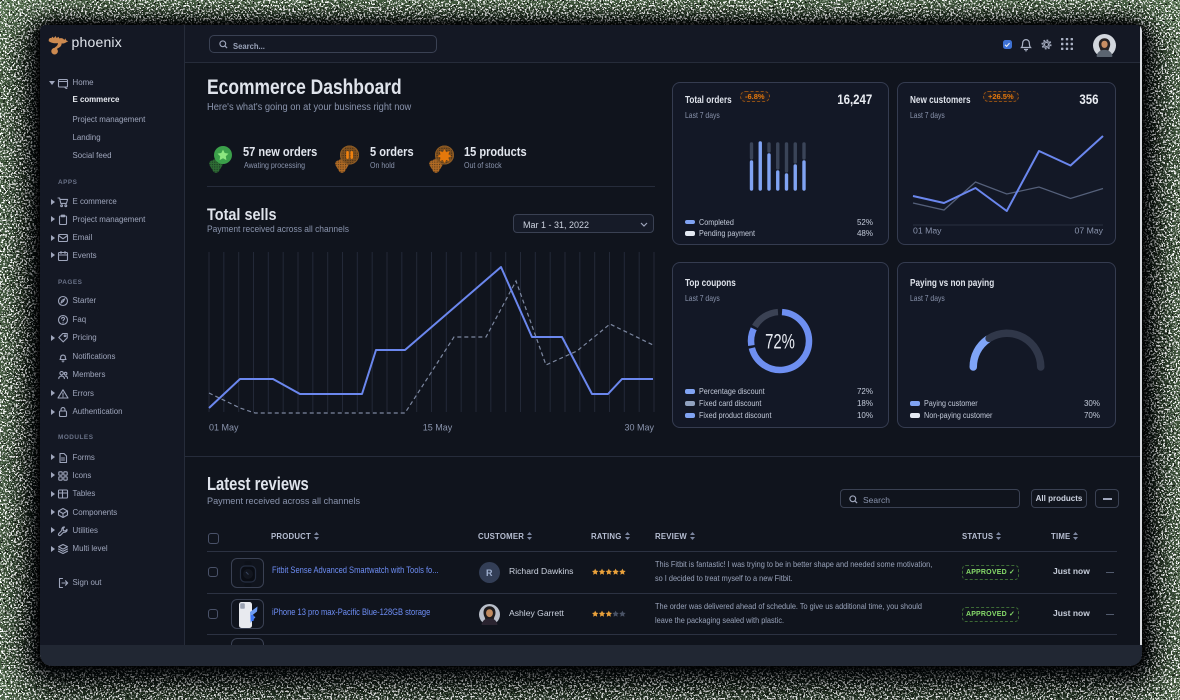  I want to click on svg-text: 30 May, so click(639, 428).